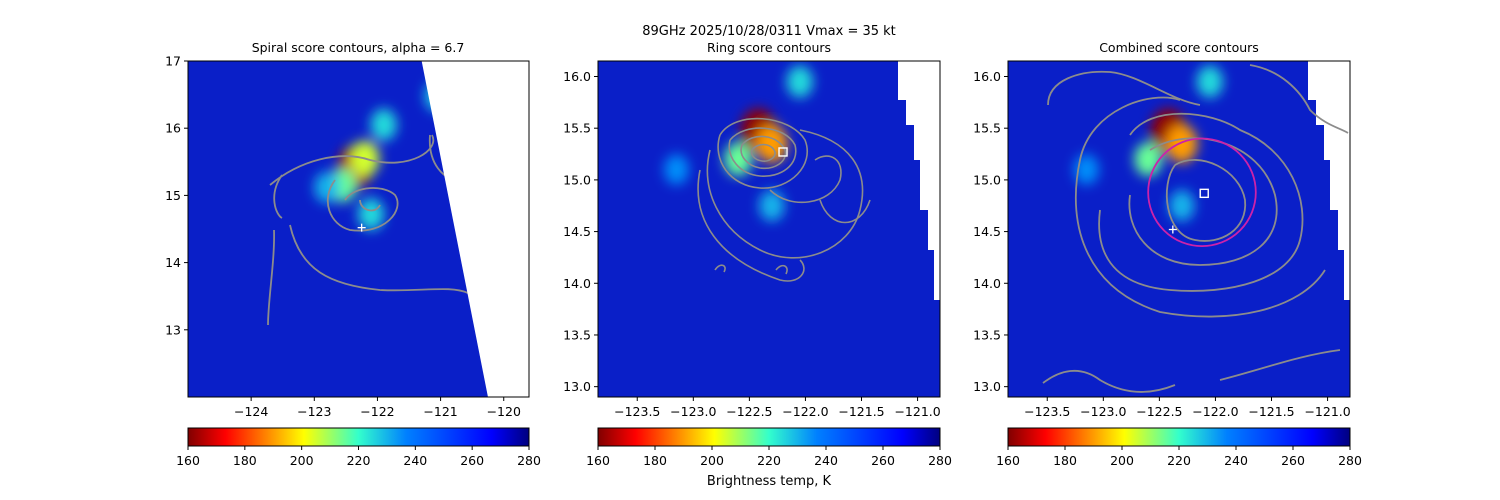  What do you see at coordinates (251, 411) in the screenshot?
I see `x-tick-label: −124` at bounding box center [251, 411].